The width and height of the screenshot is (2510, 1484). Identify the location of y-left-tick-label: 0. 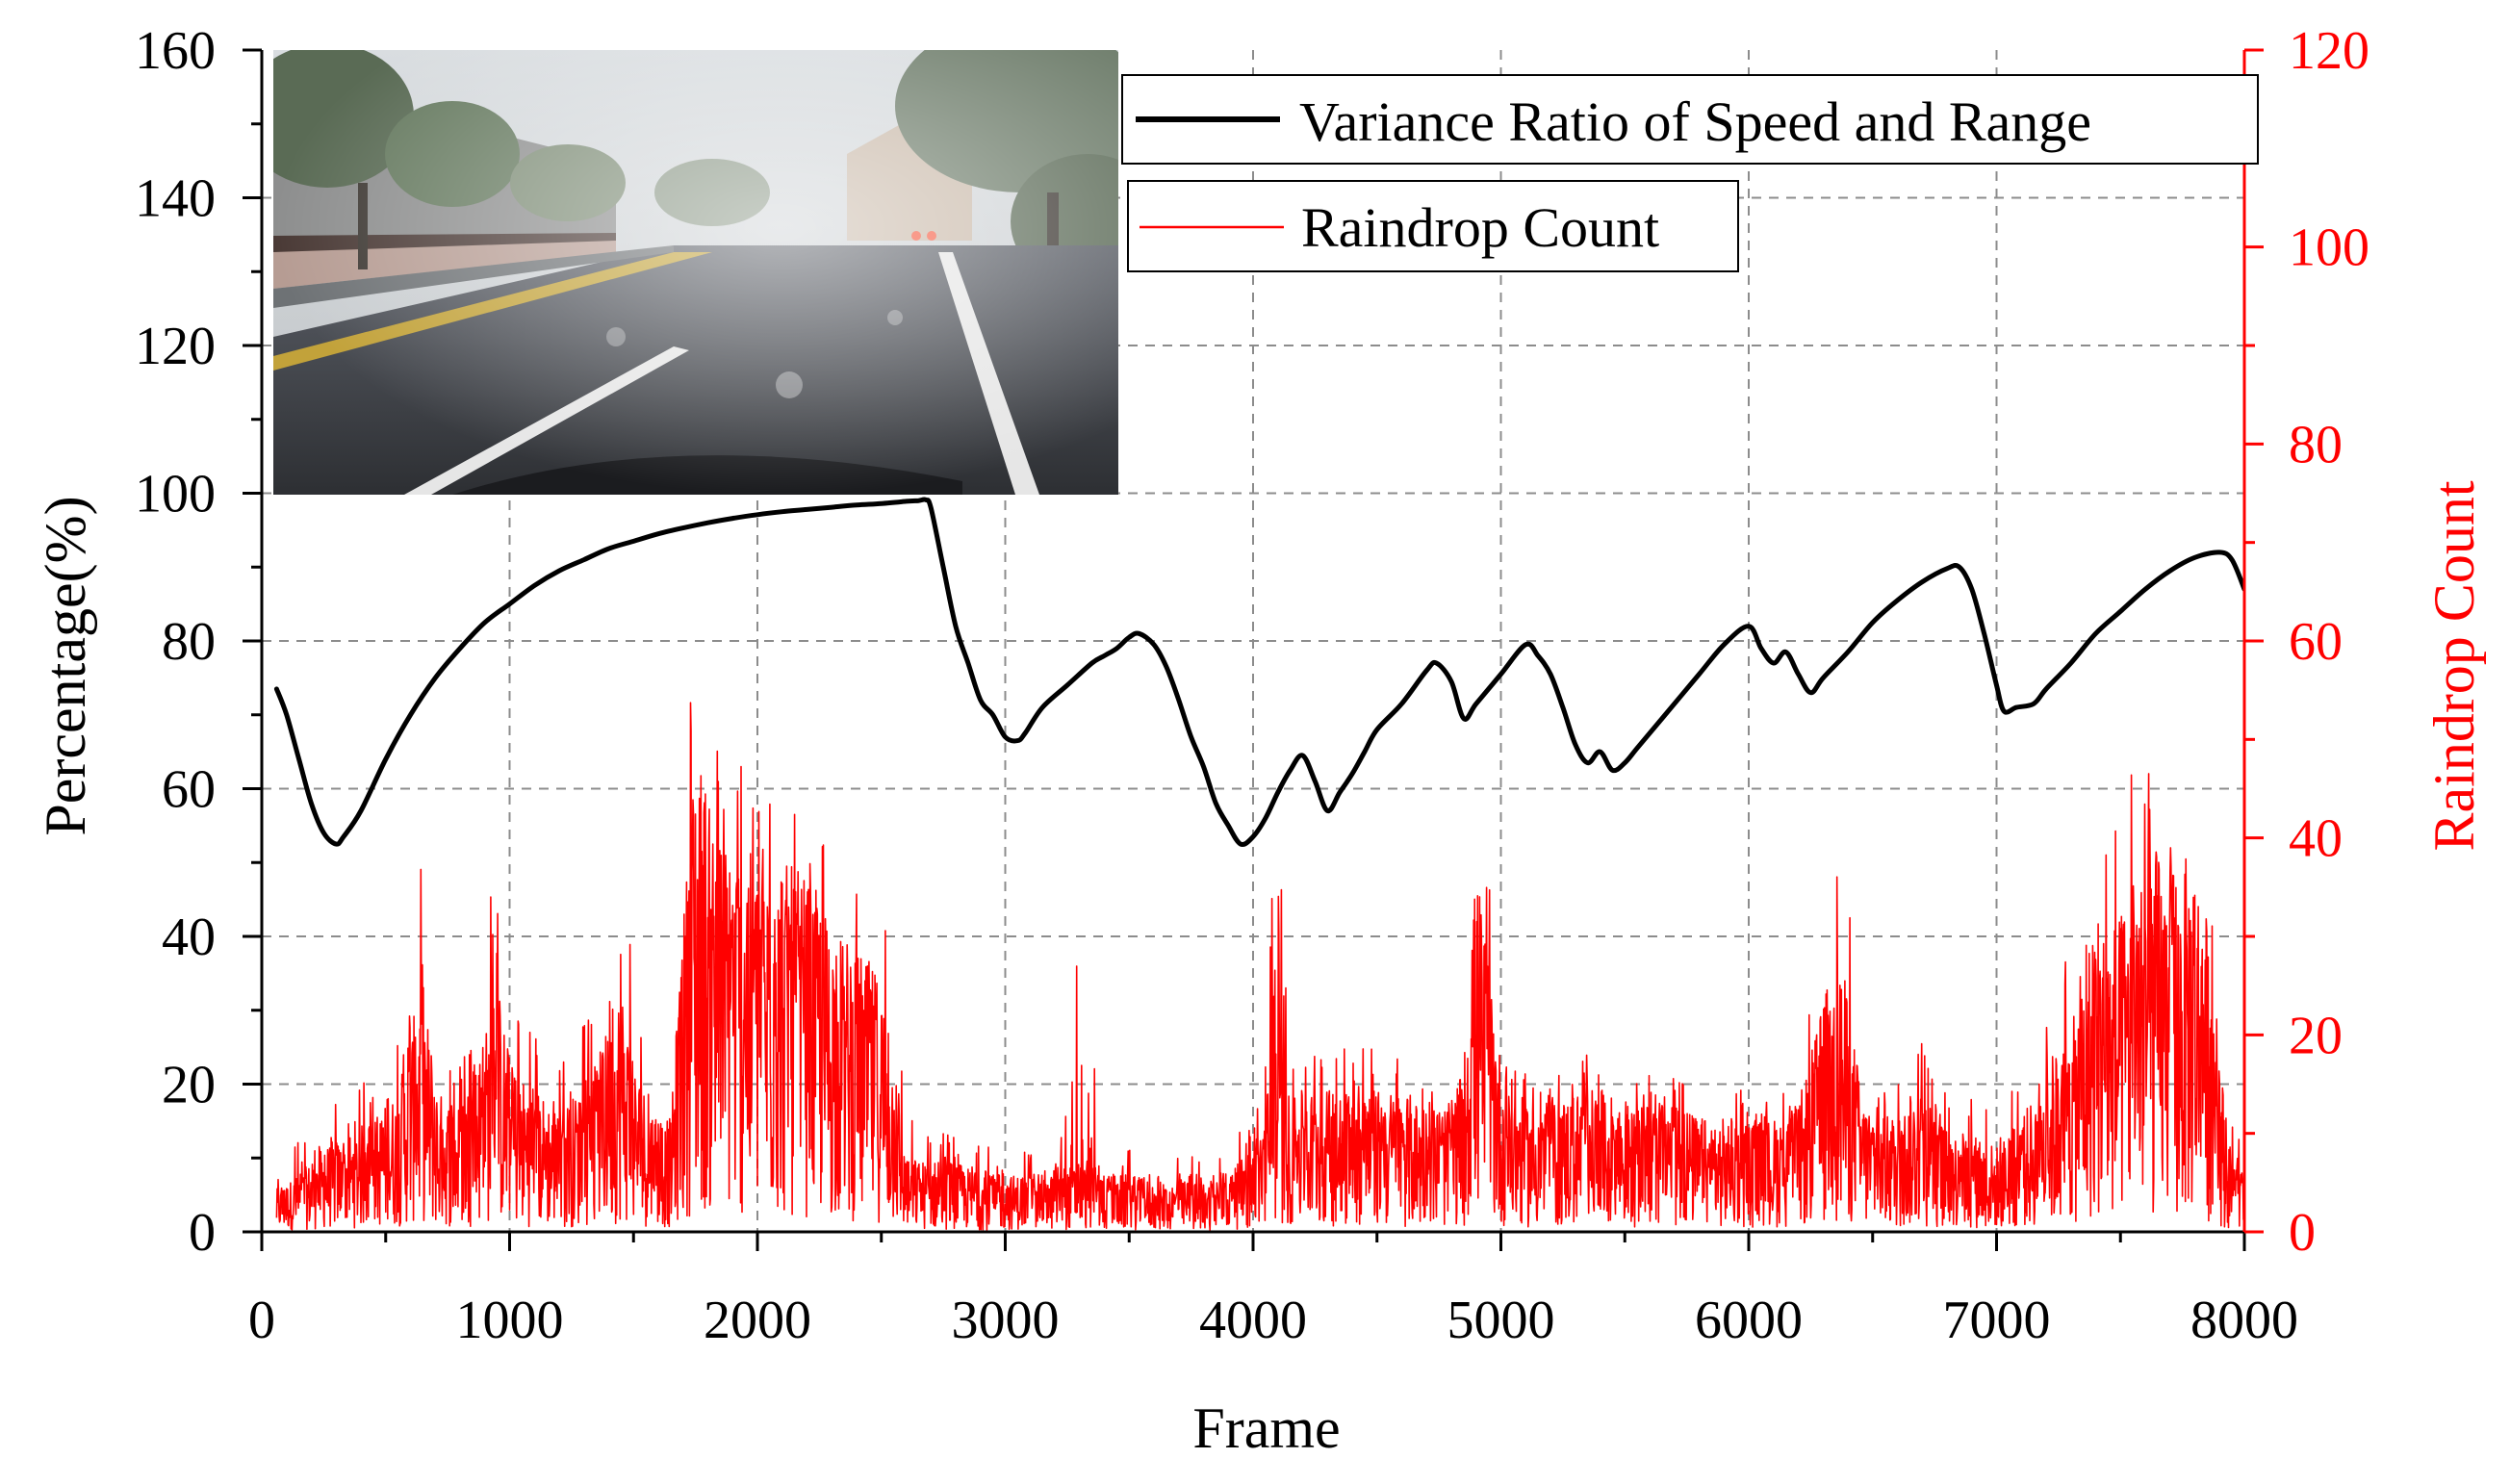
(203, 1233).